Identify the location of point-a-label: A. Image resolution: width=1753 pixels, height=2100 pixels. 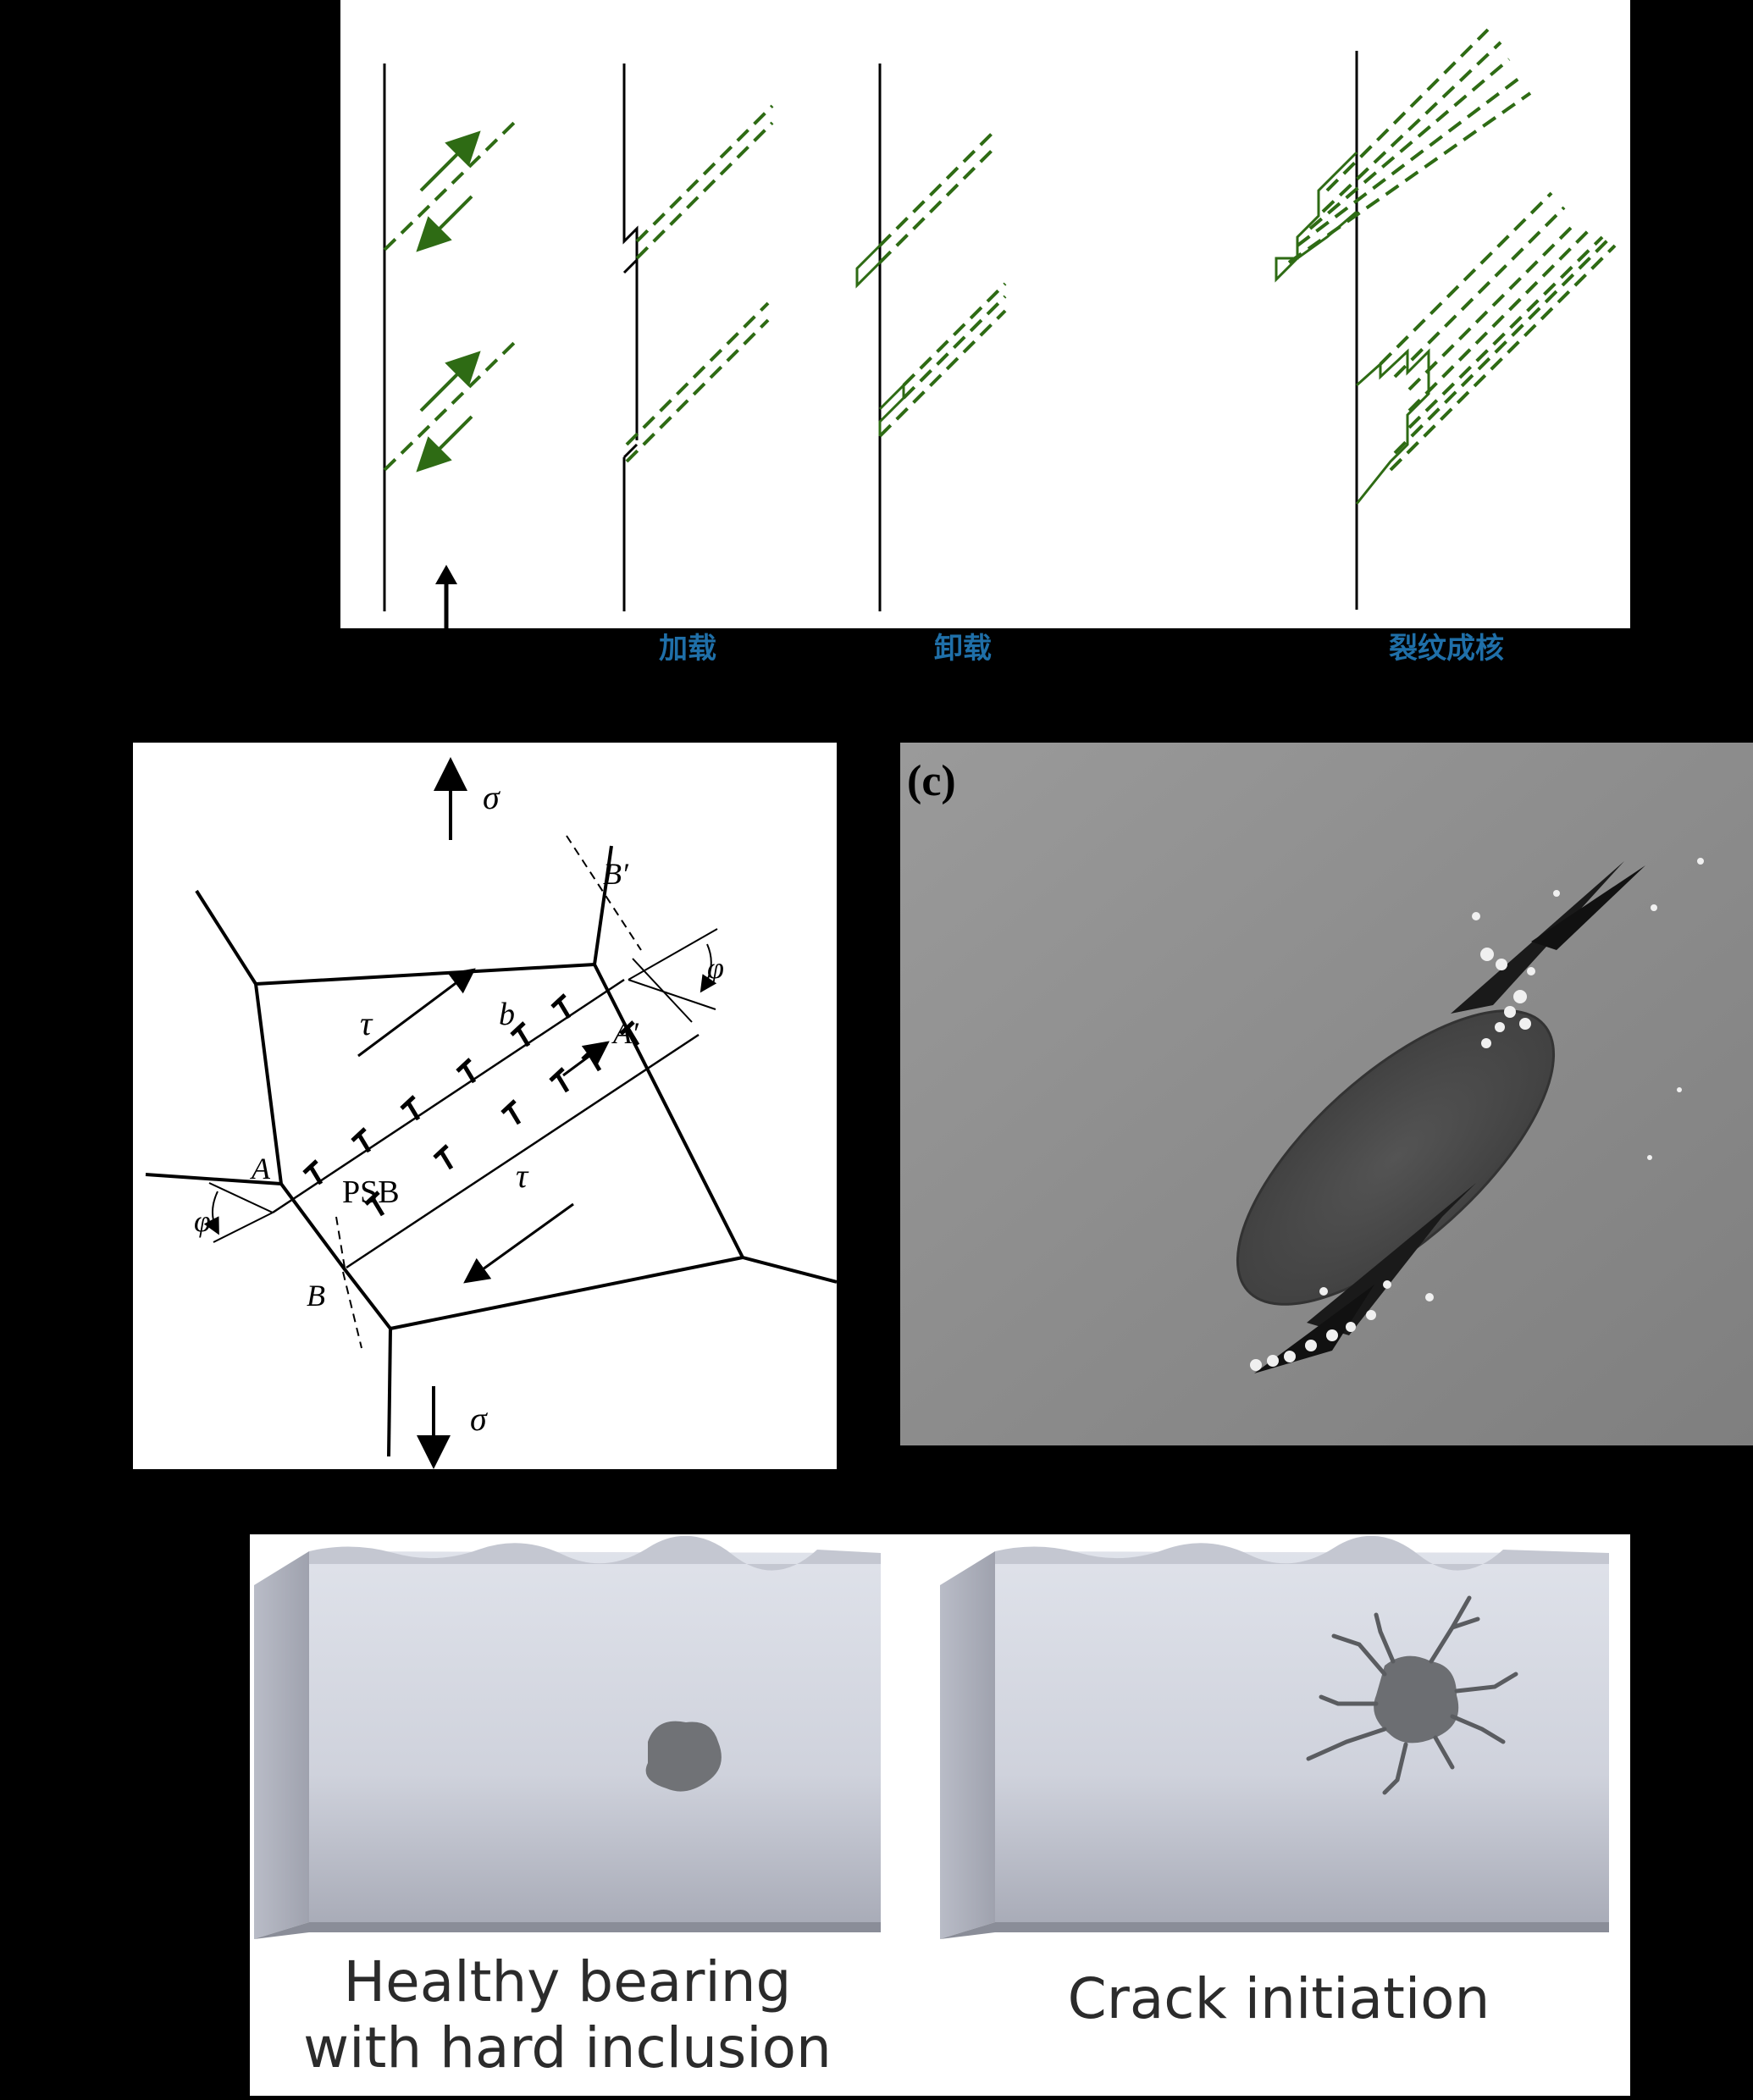
(260, 1168).